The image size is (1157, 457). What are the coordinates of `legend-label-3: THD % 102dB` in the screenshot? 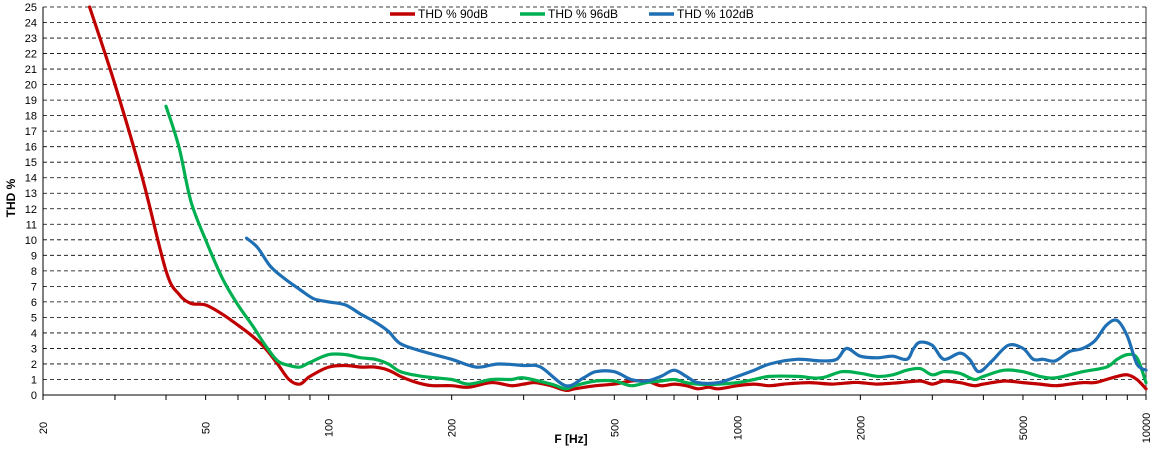 It's located at (715, 14).